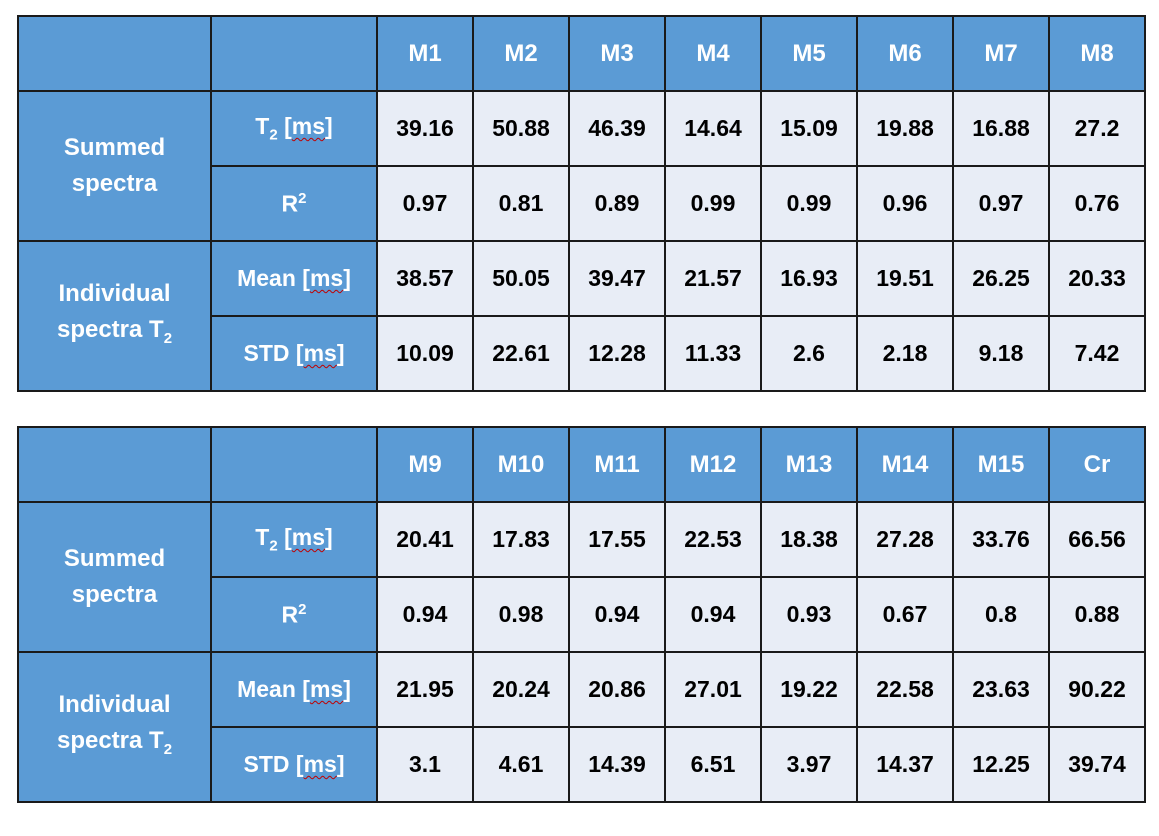  I want to click on table-cell: 2.6, so click(809, 353).